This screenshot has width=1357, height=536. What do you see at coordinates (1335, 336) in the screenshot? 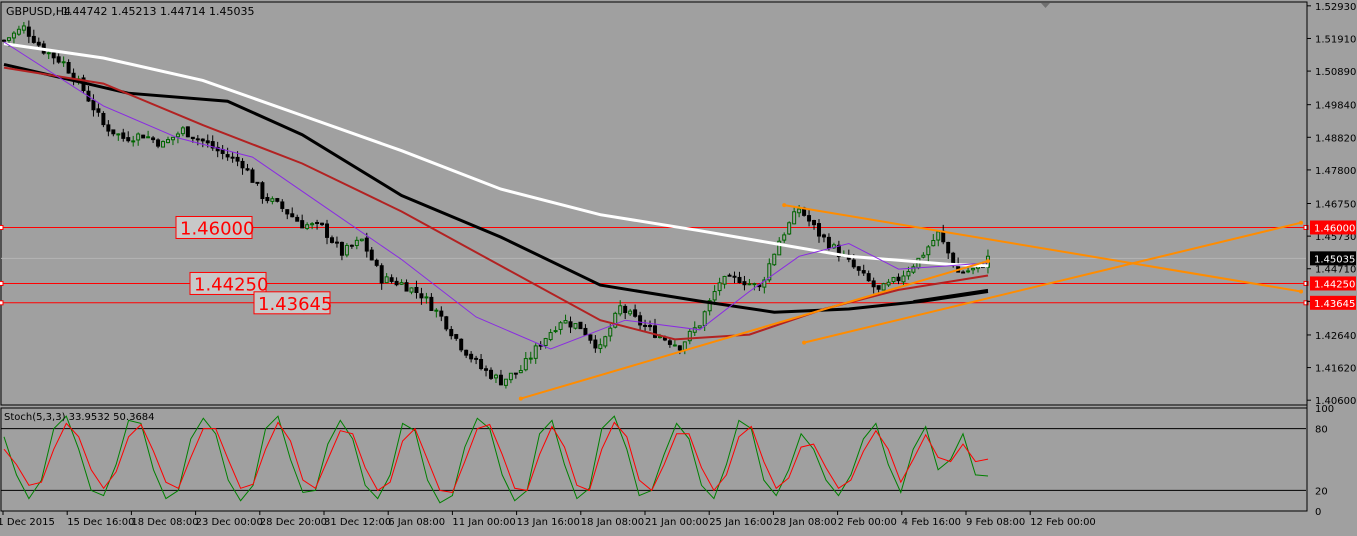
I see `price-tick-label: 1.42640` at bounding box center [1335, 336].